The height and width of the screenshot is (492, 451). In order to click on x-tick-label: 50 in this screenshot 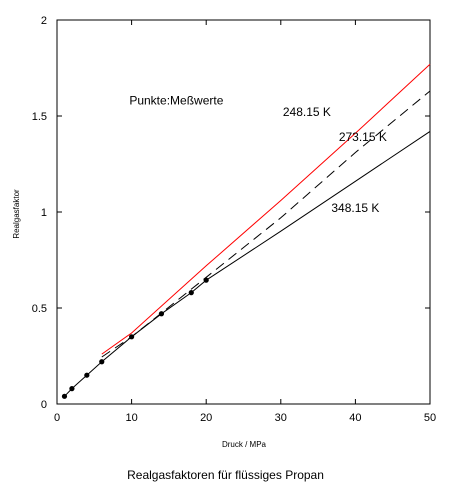, I will do `click(430, 418)`.